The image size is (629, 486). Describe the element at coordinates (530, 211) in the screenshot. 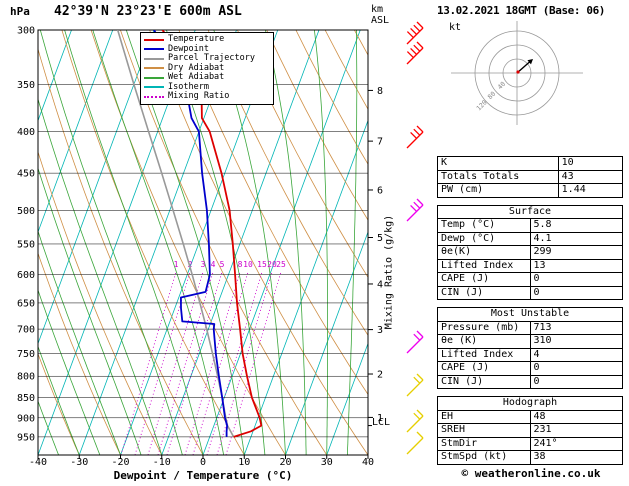

I see `section-header: Surface` at that location.